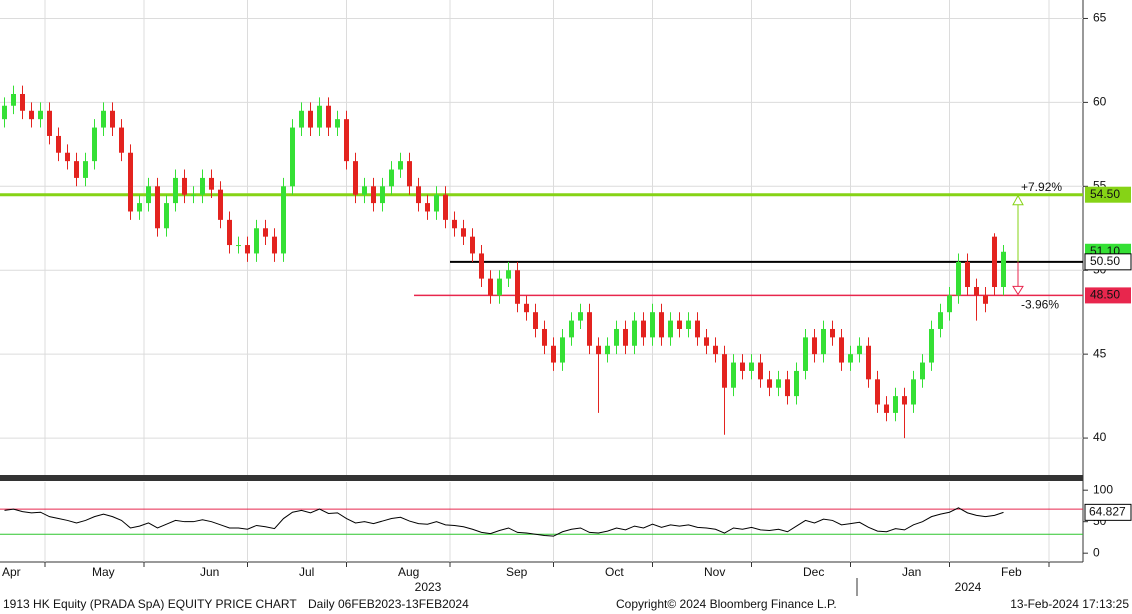 This screenshot has width=1132, height=614. Describe the element at coordinates (1040, 305) in the screenshot. I see `change-label: -3.96%` at that location.